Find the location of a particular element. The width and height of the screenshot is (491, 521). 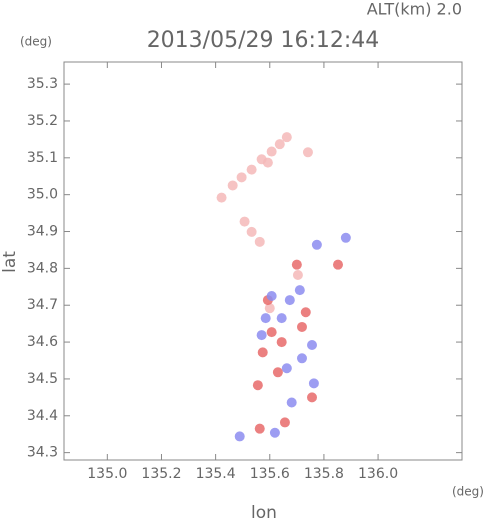

x-tick-label: 136.0 is located at coordinates (378, 474).